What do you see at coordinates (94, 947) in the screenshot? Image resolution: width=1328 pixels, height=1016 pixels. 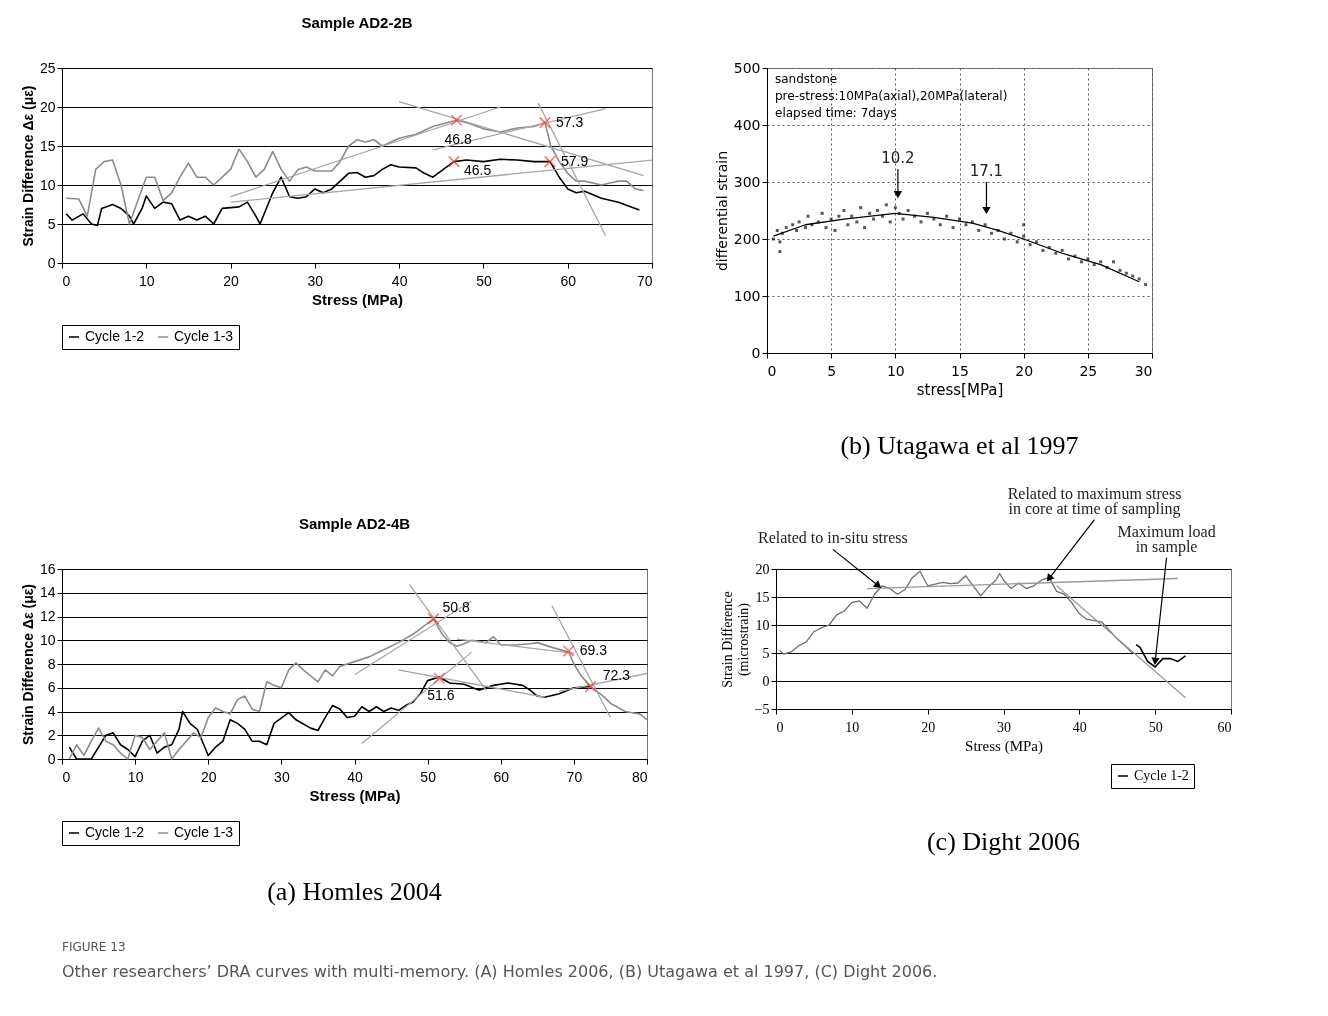 I see `caption: FIGURE 13` at bounding box center [94, 947].